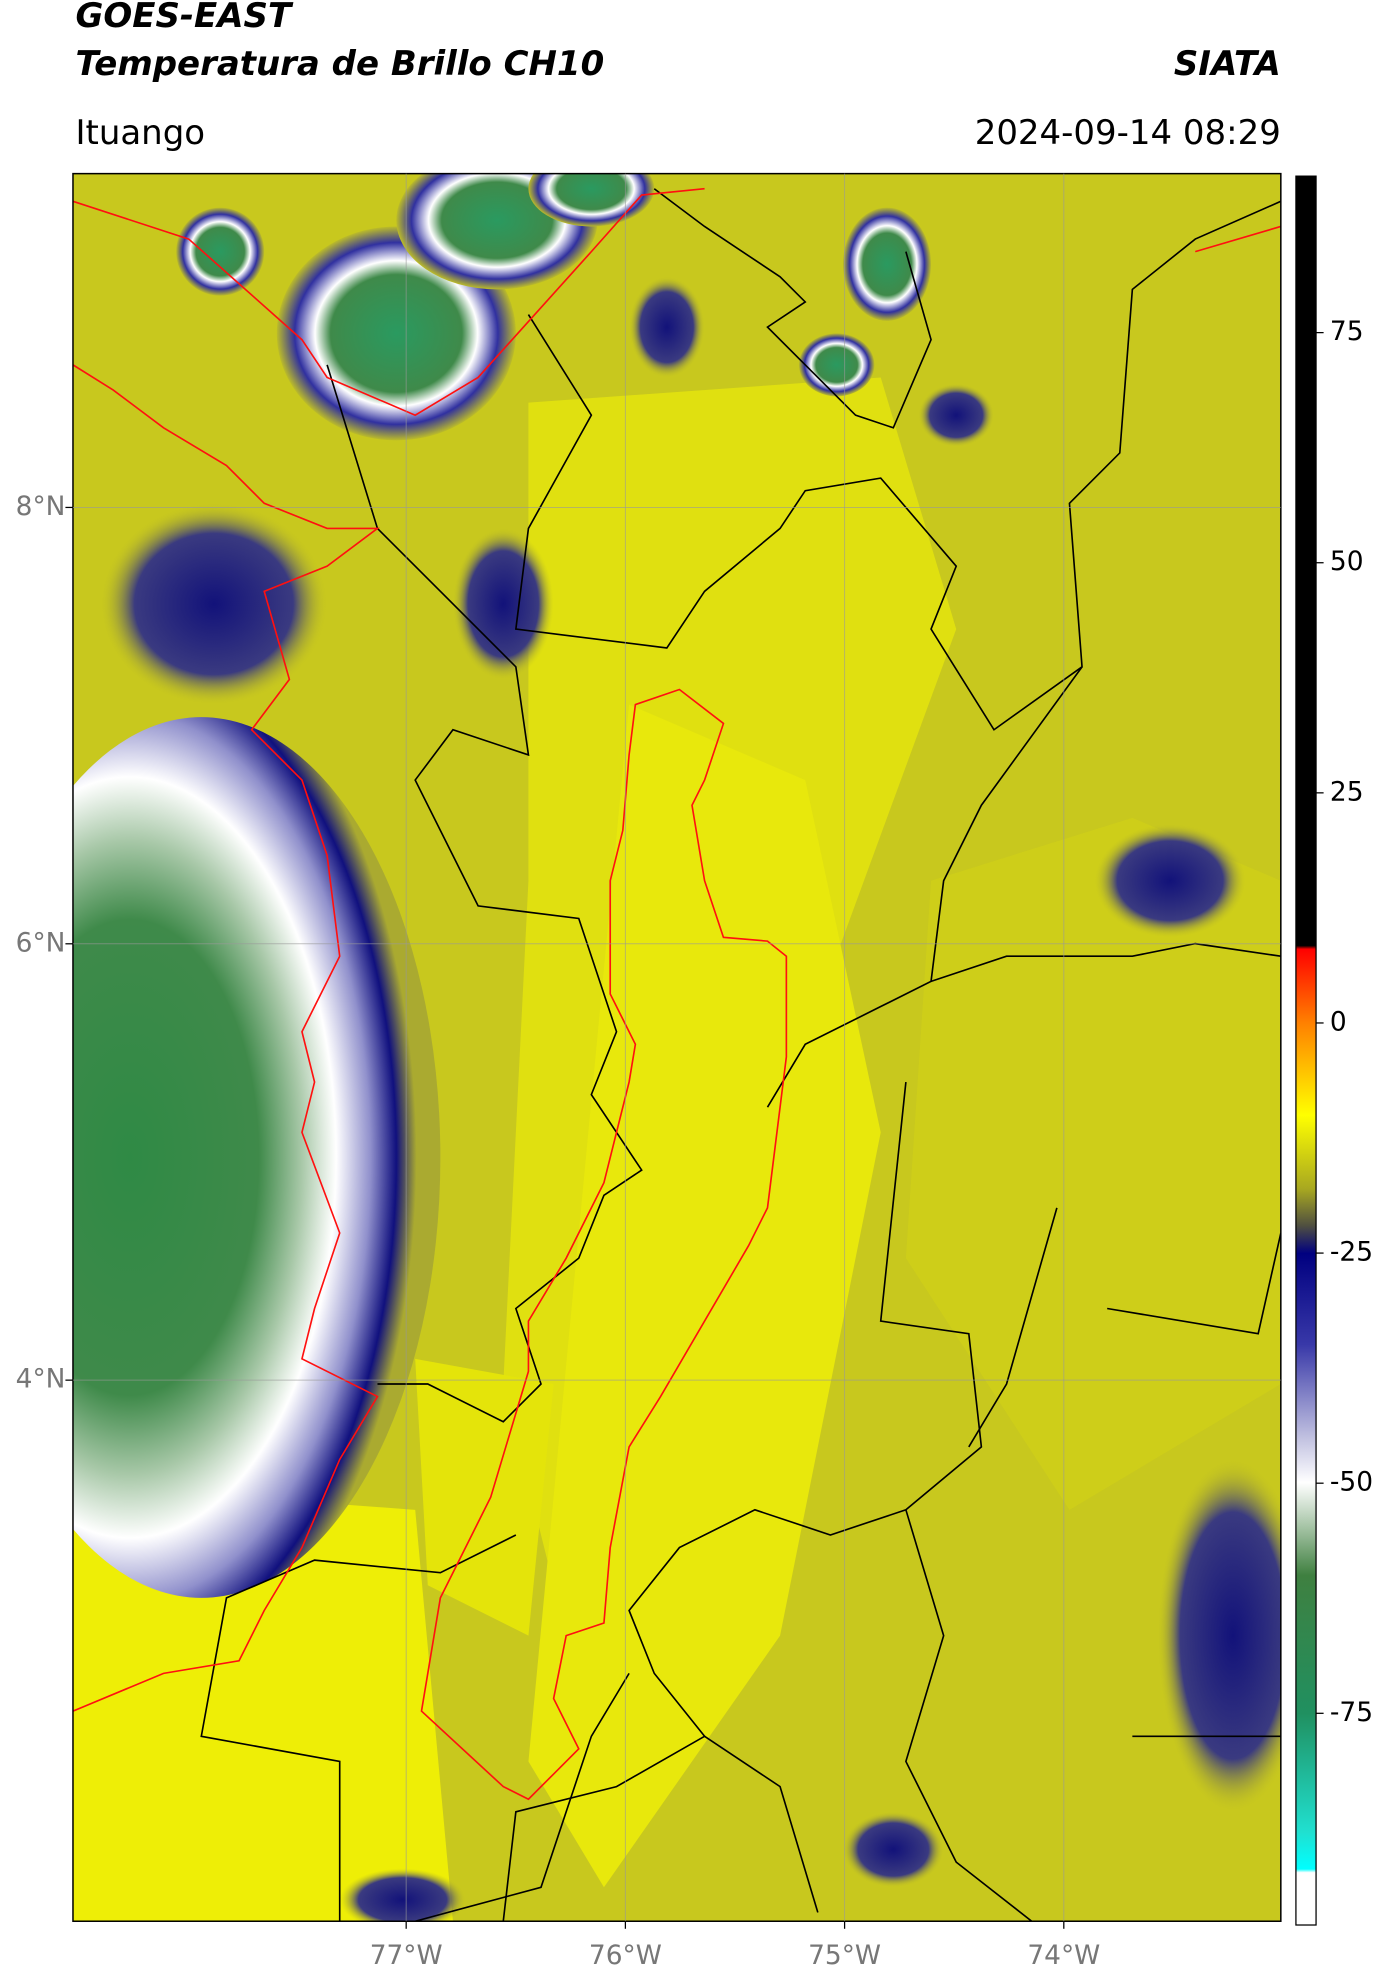 Image resolution: width=1384 pixels, height=1981 pixels. What do you see at coordinates (140, 133) in the screenshot?
I see `place: Ituango` at bounding box center [140, 133].